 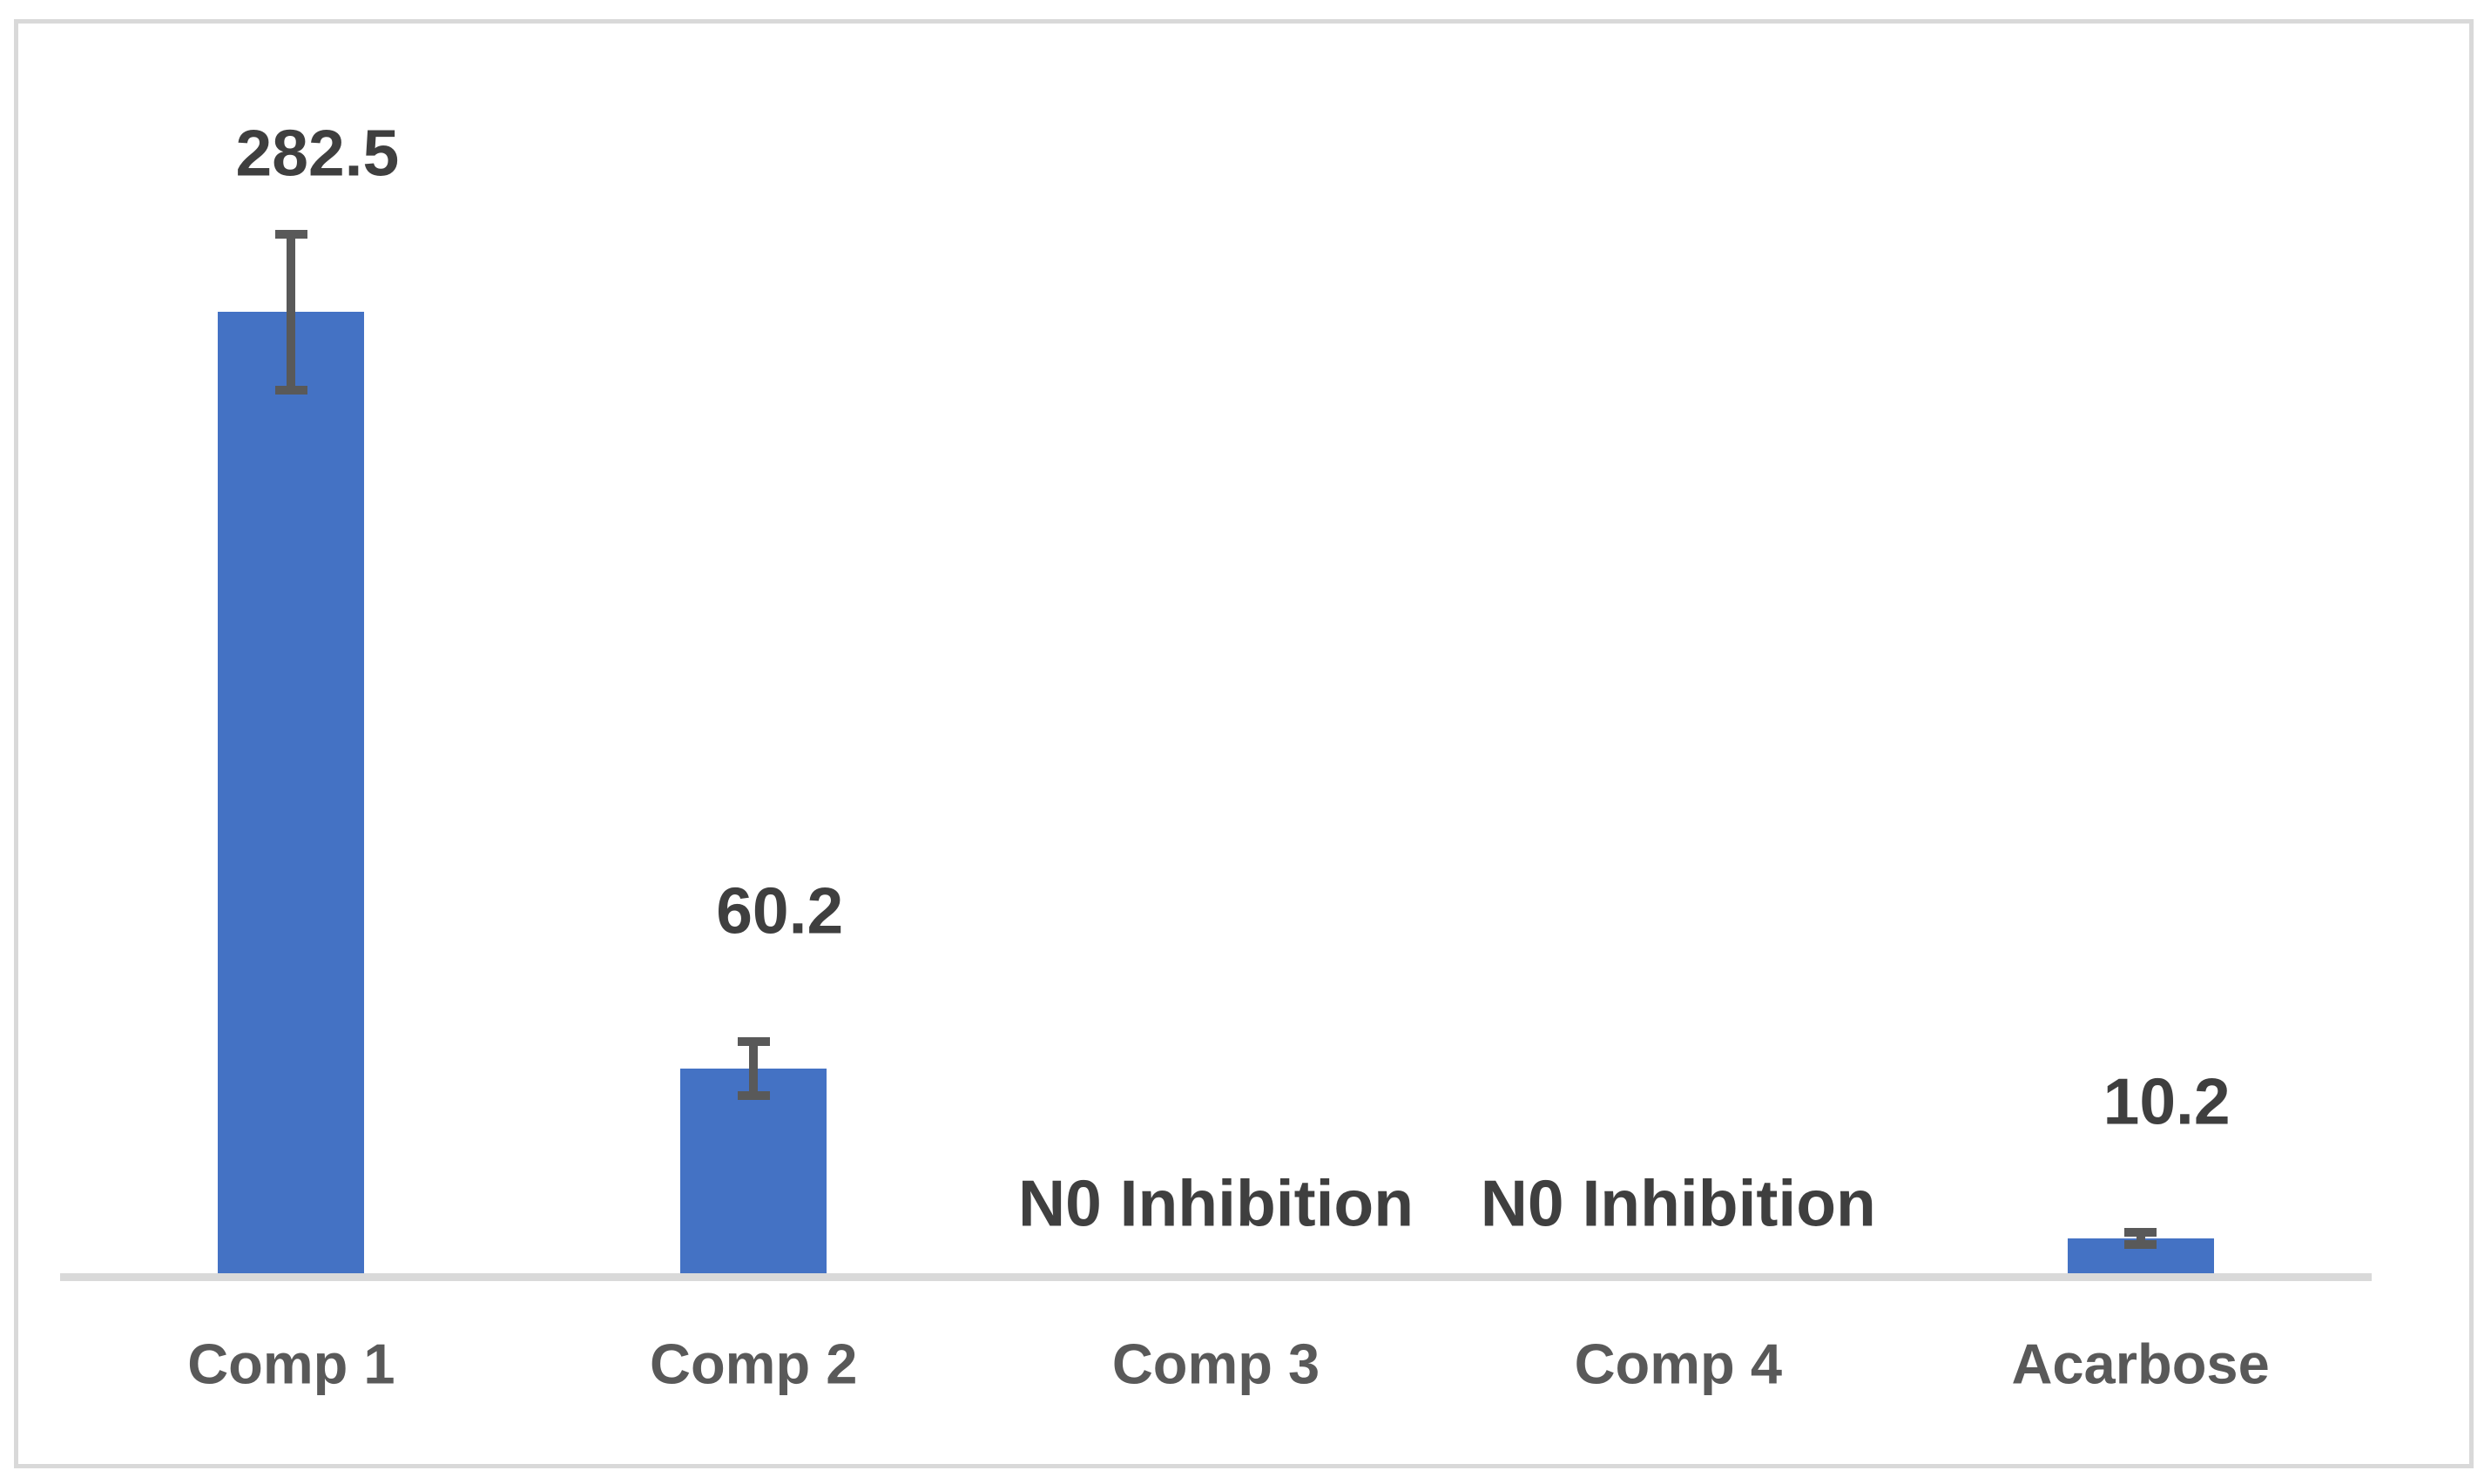 What do you see at coordinates (1215, 1364) in the screenshot?
I see `category-label: Comp 3` at bounding box center [1215, 1364].